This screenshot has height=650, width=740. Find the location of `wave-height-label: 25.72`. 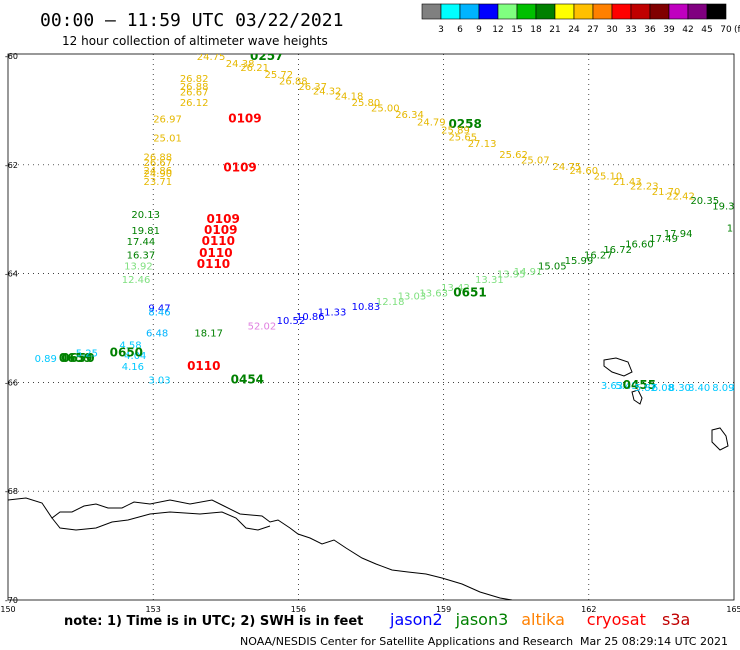

wave-height-label: 25.72 is located at coordinates (279, 75).